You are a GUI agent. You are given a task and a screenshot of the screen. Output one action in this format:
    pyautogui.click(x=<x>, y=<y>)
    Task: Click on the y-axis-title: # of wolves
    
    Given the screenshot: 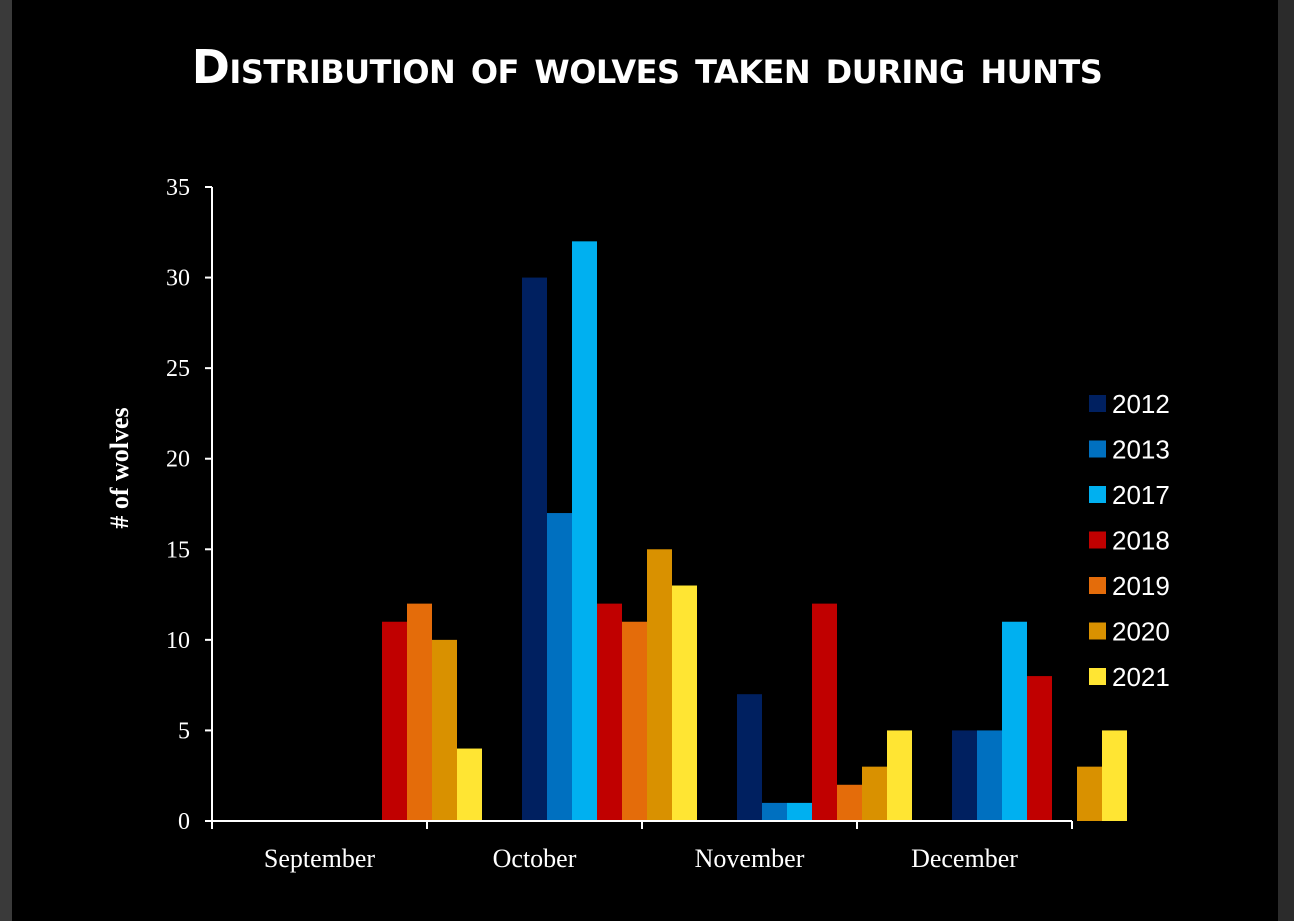 What is the action you would take?
    pyautogui.click(x=119, y=467)
    